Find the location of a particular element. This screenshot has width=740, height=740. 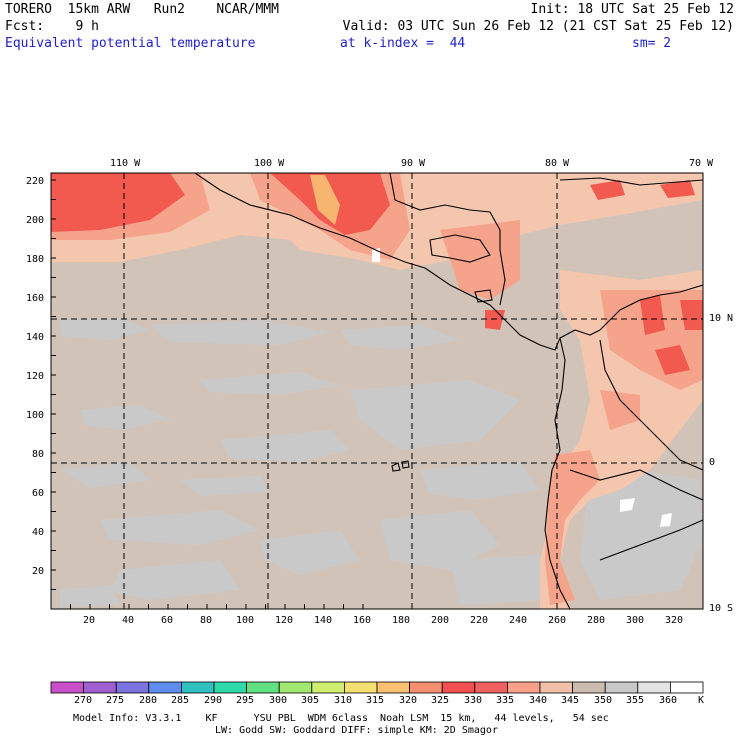

colorbar-label-345: 345 is located at coordinates (570, 700).